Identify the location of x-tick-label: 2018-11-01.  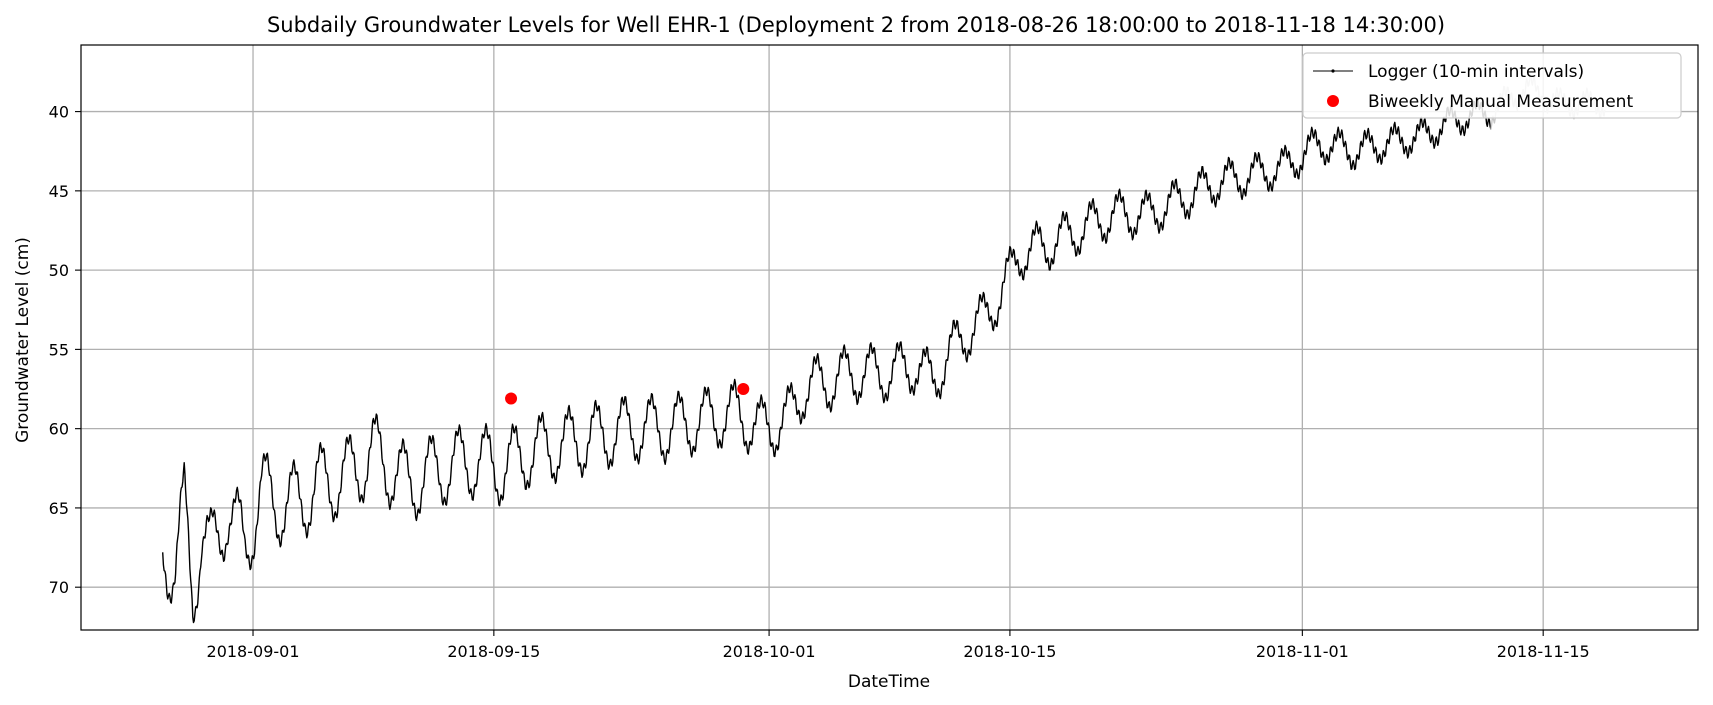
(1302, 651).